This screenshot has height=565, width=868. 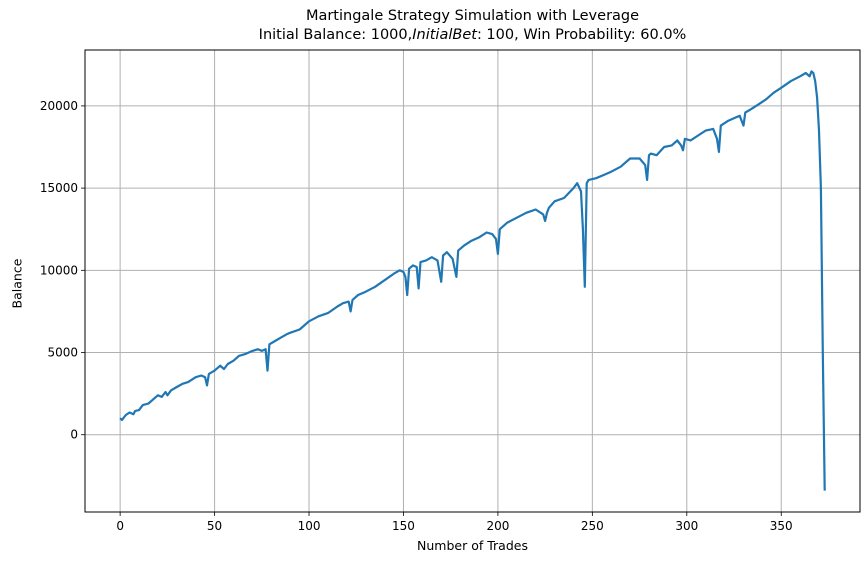 What do you see at coordinates (59, 106) in the screenshot?
I see `y-tick-label: 20000` at bounding box center [59, 106].